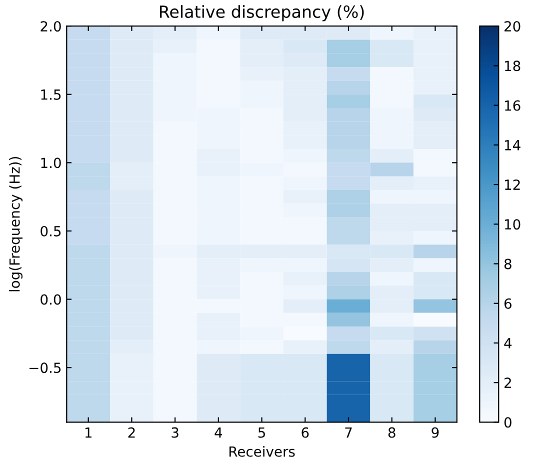  What do you see at coordinates (512, 185) in the screenshot?
I see `color-bar-label: 12` at bounding box center [512, 185].